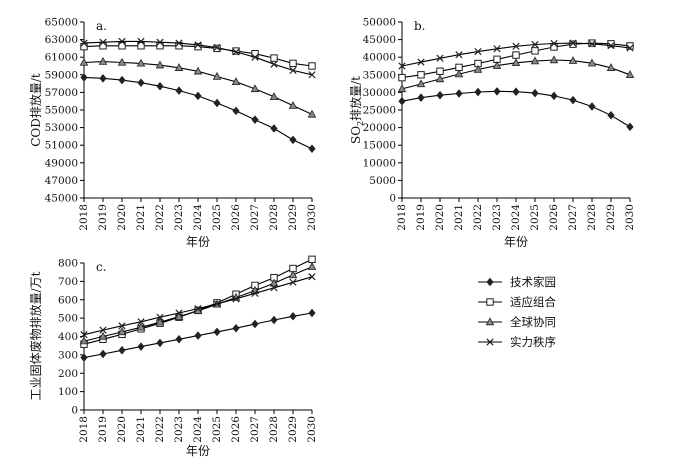 The image size is (676, 463). What do you see at coordinates (379, 111) in the screenshot?
I see `y-tick-label: 25000` at bounding box center [379, 111].